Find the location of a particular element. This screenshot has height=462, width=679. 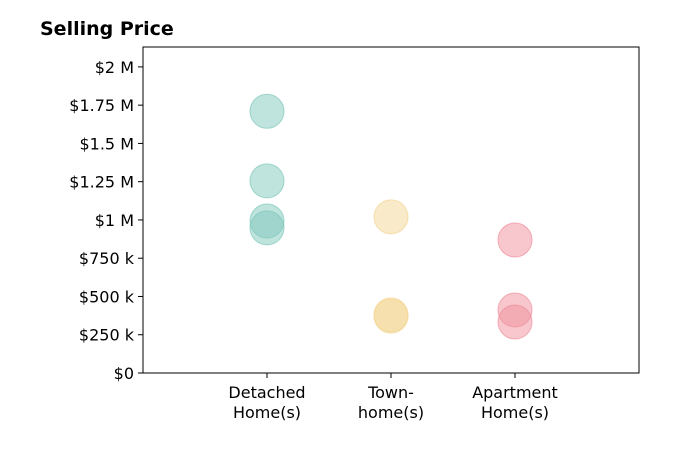

y-tick-label: $1.75 M is located at coordinates (101, 105).